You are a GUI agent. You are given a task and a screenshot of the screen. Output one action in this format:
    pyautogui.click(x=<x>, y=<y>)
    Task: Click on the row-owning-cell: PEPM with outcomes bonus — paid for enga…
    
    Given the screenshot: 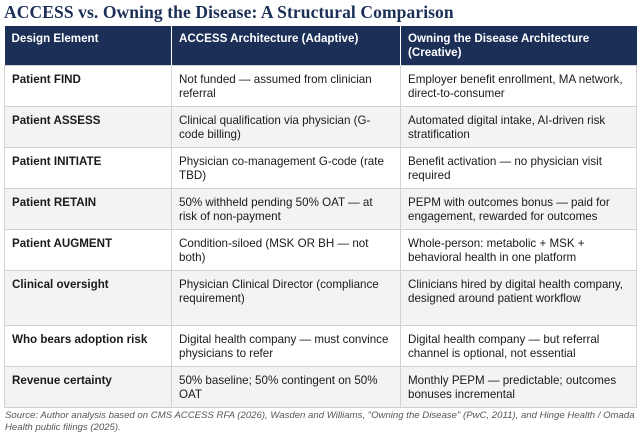 What is the action you would take?
    pyautogui.click(x=518, y=209)
    